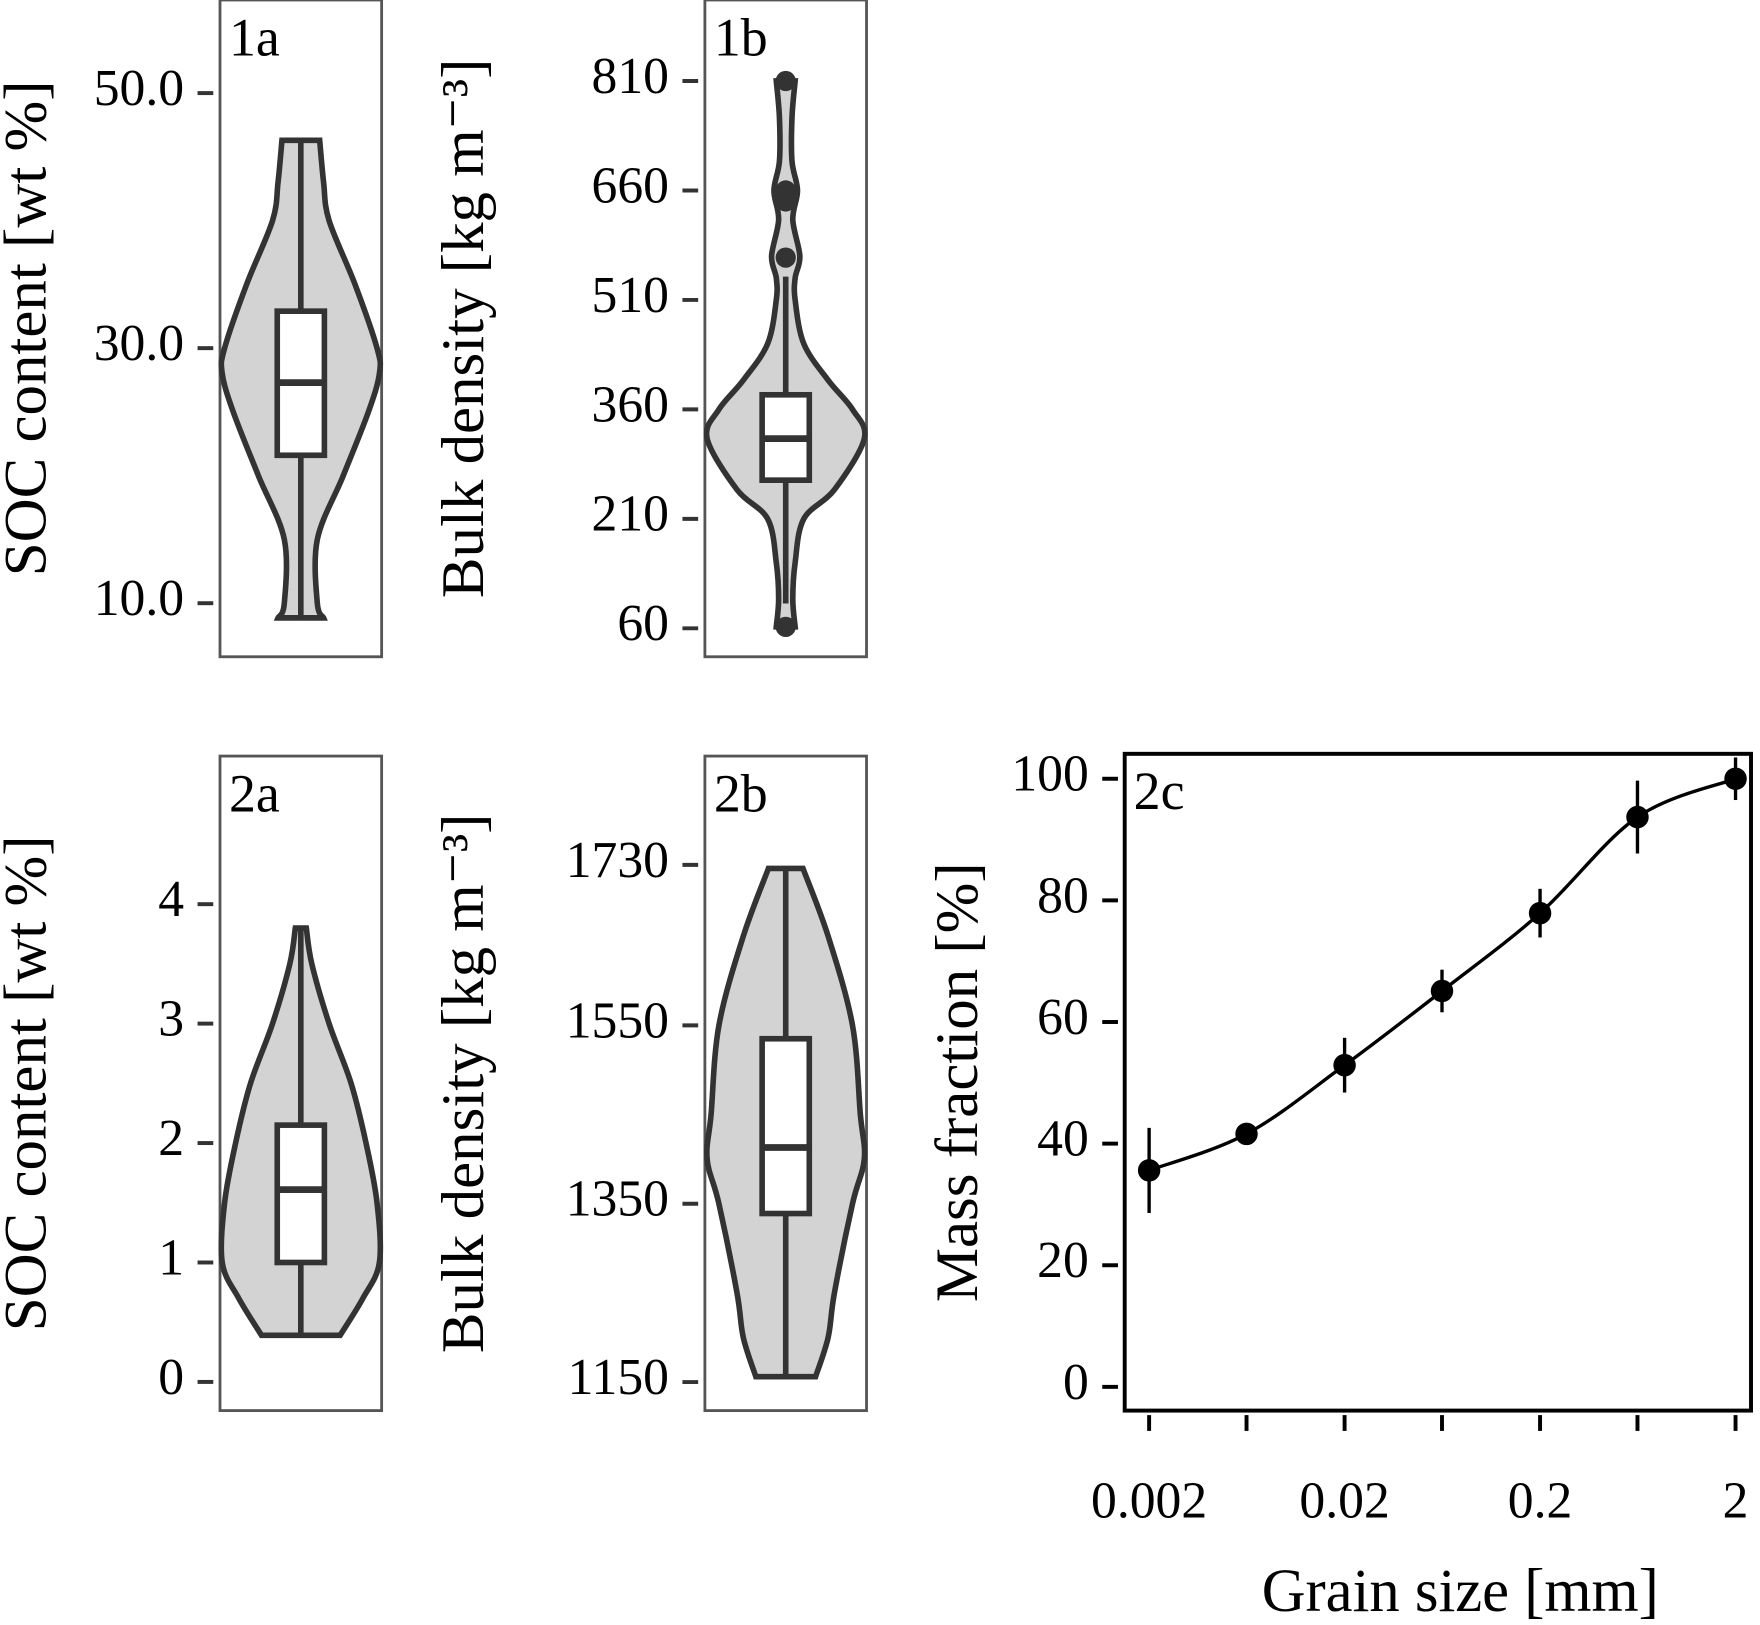  What do you see at coordinates (957, 1082) in the screenshot?
I see `y-axis-label: Mass fraction [%]` at bounding box center [957, 1082].